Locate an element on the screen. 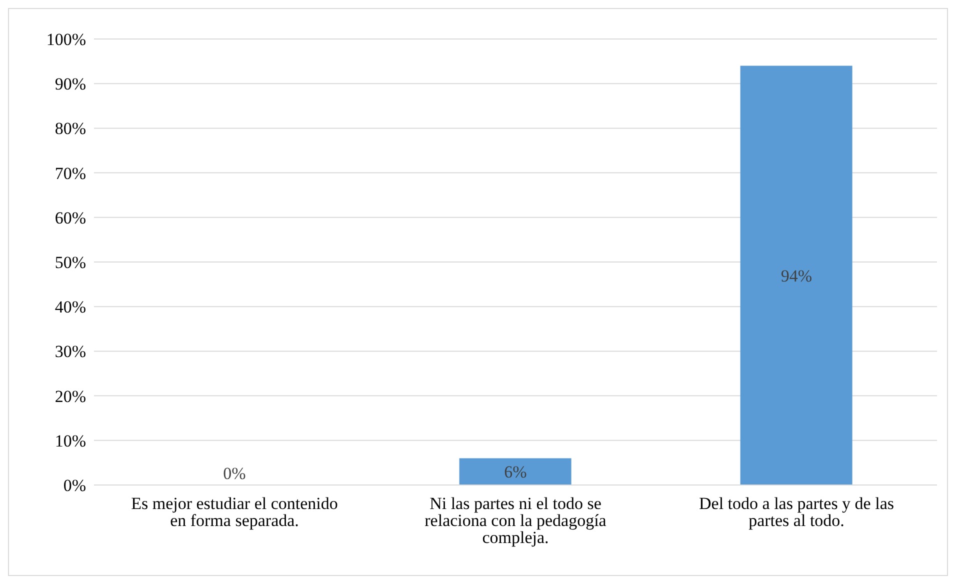 Image resolution: width=955 pixels, height=582 pixels. y-tick-label: 10% is located at coordinates (70, 440).